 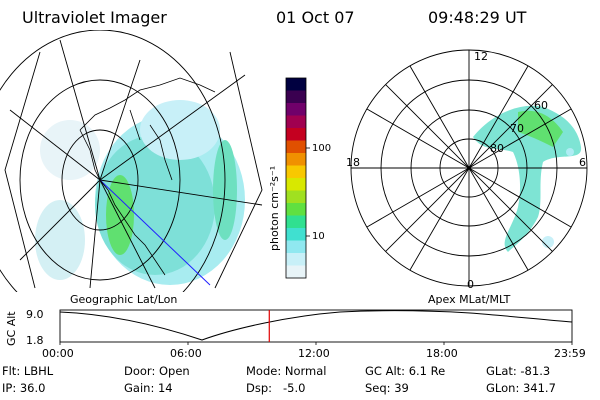 What do you see at coordinates (481, 56) in the screenshot?
I see `mlt-label-12: 12` at bounding box center [481, 56].